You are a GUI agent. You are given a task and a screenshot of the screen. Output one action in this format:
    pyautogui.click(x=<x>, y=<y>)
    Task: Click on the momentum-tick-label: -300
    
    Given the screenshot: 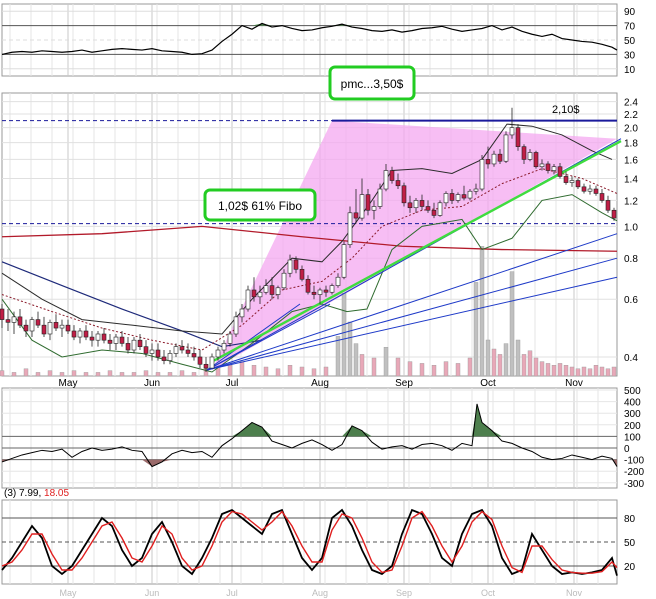 What is the action you would take?
    pyautogui.click(x=634, y=484)
    